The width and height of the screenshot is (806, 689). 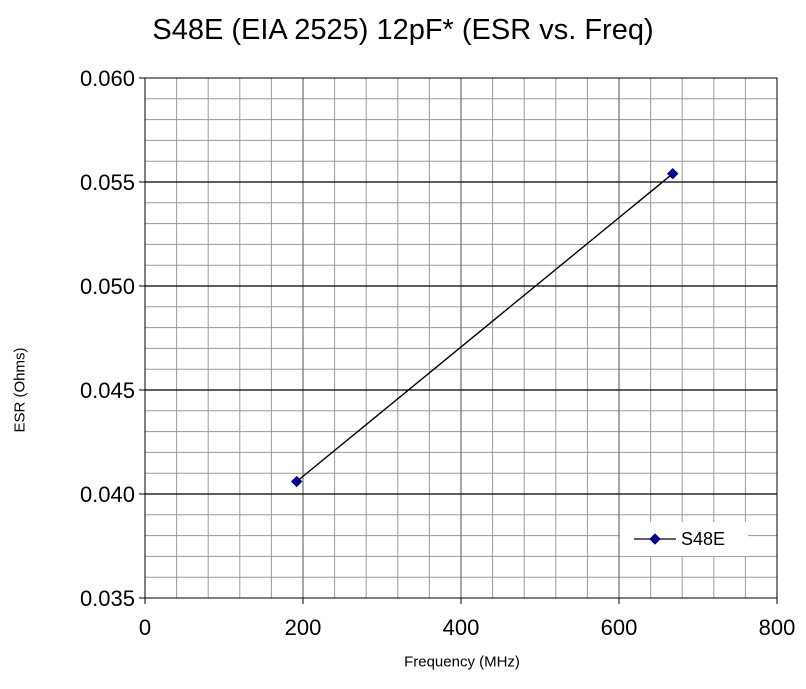 What do you see at coordinates (145, 627) in the screenshot?
I see `x-tick-label: 0` at bounding box center [145, 627].